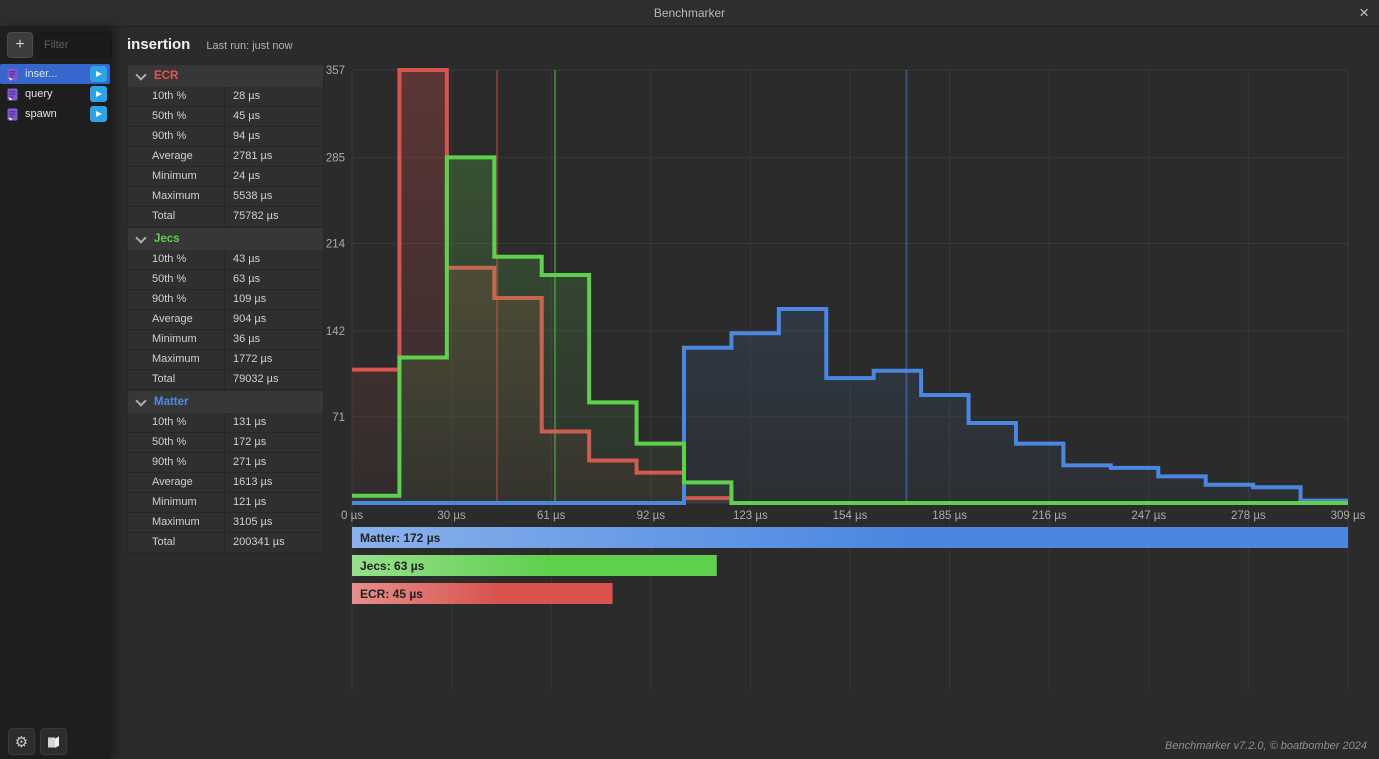 This screenshot has height=759, width=1379. Describe the element at coordinates (225, 483) in the screenshot. I see `stat-row: Average 1613 µs` at that location.